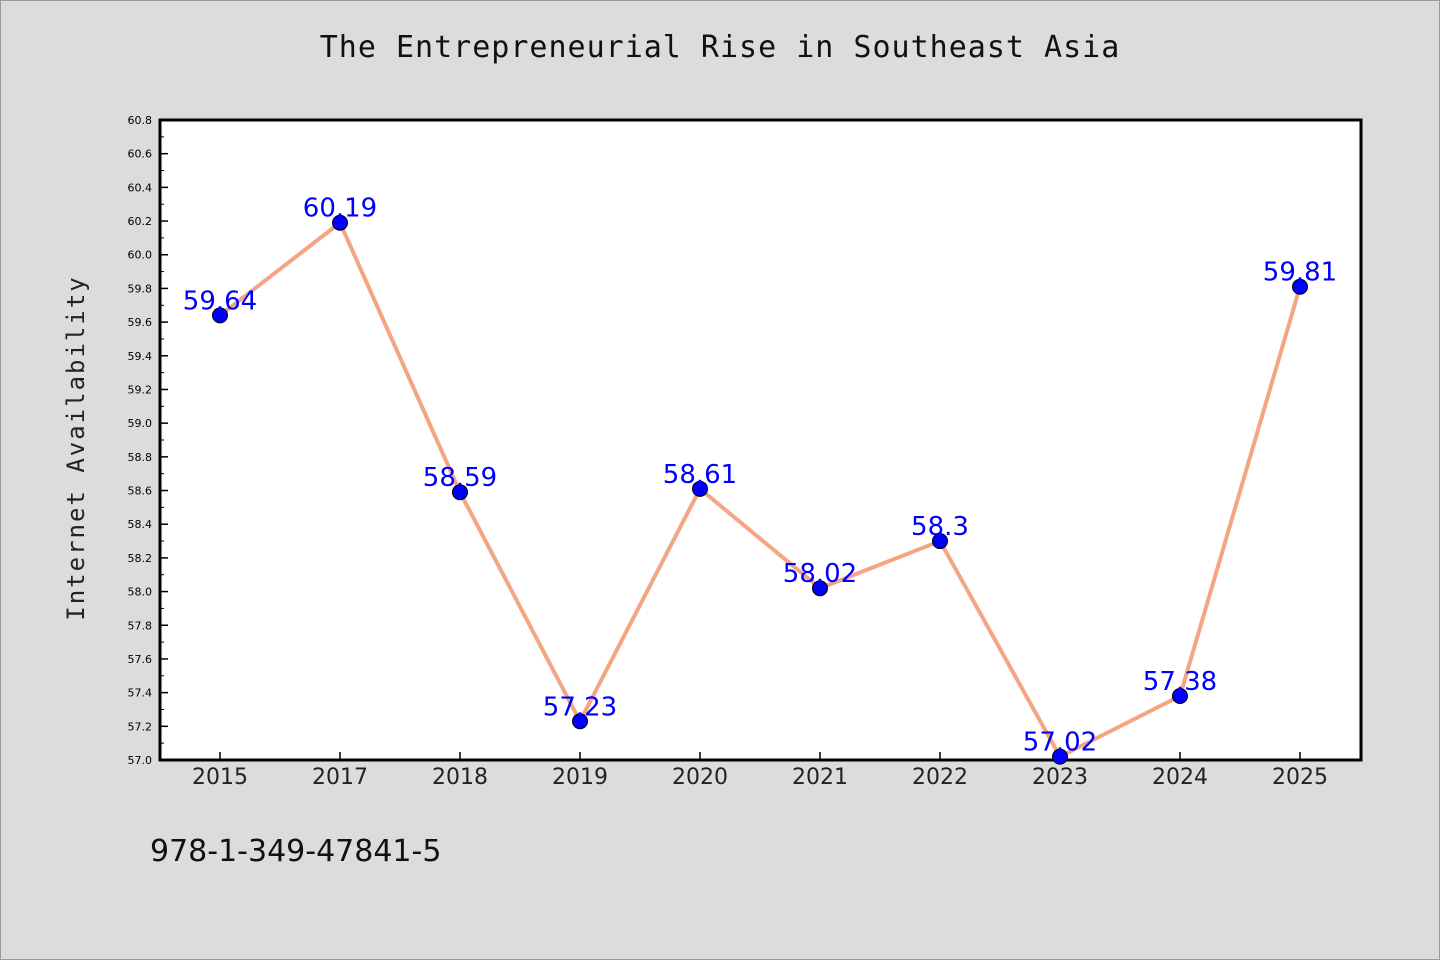 The height and width of the screenshot is (960, 1440). Describe the element at coordinates (460, 478) in the screenshot. I see `data-label: 58.59` at that location.